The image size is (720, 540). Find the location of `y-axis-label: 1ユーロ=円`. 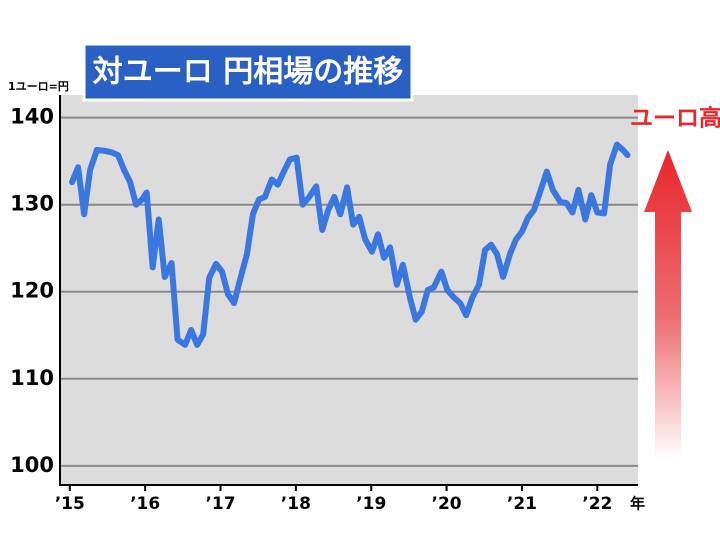

y-axis-label: 1ユーロ=円 is located at coordinates (38, 86).